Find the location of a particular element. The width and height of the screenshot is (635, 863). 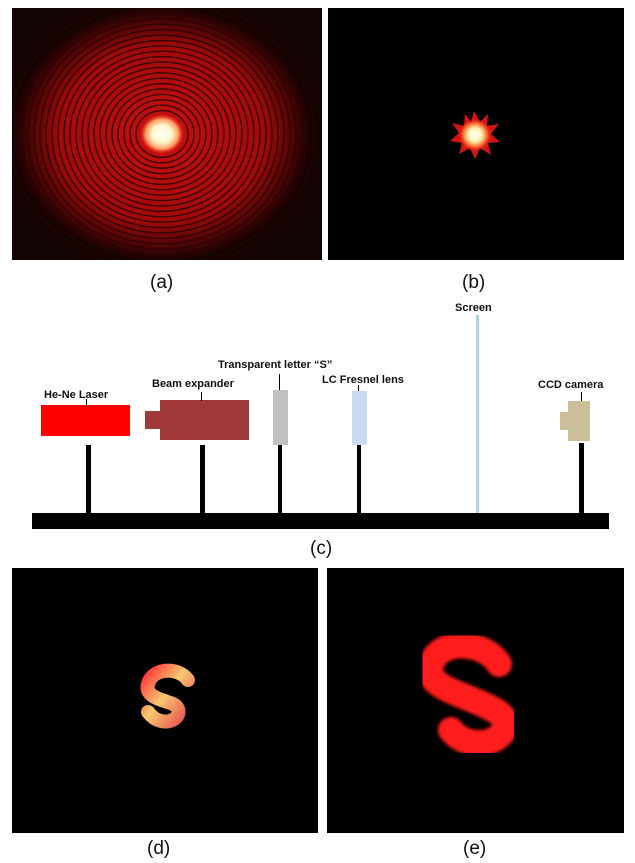

ring-pattern-image is located at coordinates (167, 134).